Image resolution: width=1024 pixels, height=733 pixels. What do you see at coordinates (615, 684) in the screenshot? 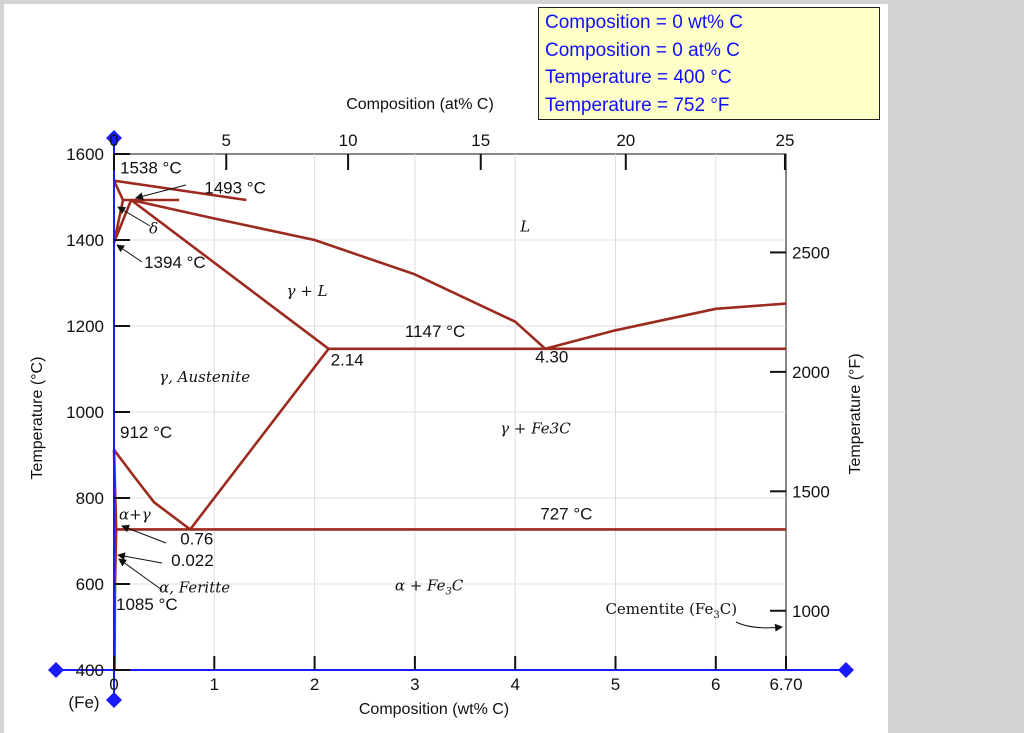
I see `x-tick-label: 5` at bounding box center [615, 684].